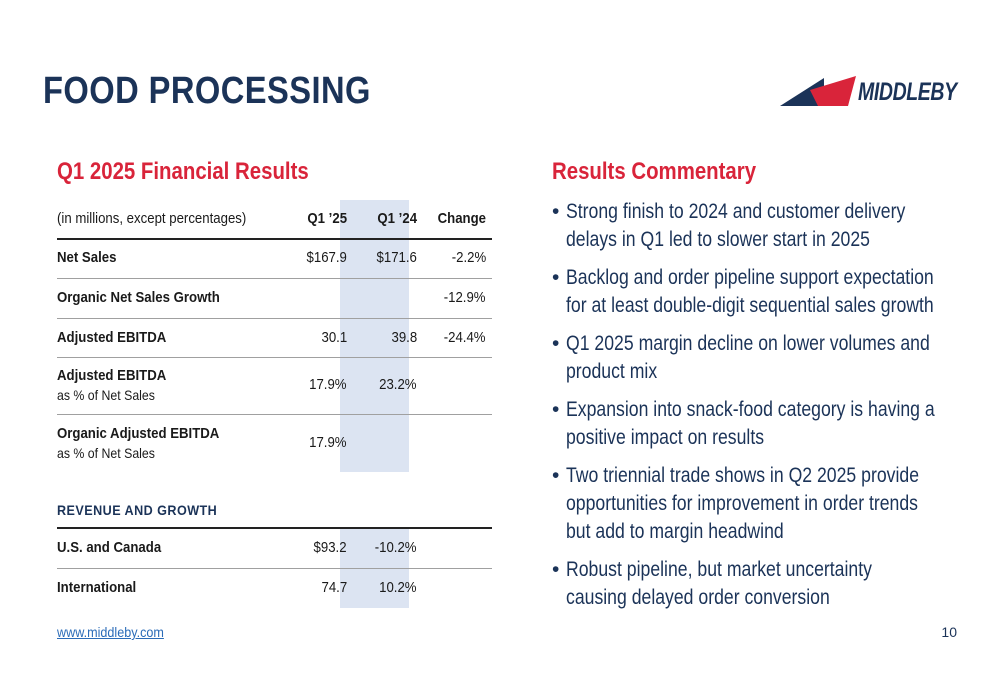  What do you see at coordinates (334, 587) in the screenshot?
I see `row-value: 74.7` at bounding box center [334, 587].